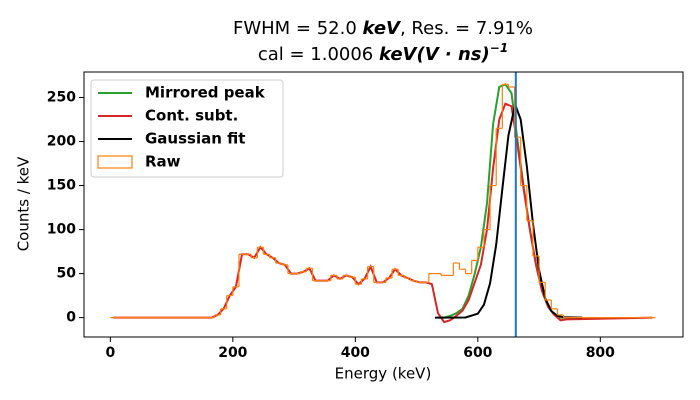 The height and width of the screenshot is (400, 700). I want to click on y-axis-label: Counts / keV, so click(24, 203).